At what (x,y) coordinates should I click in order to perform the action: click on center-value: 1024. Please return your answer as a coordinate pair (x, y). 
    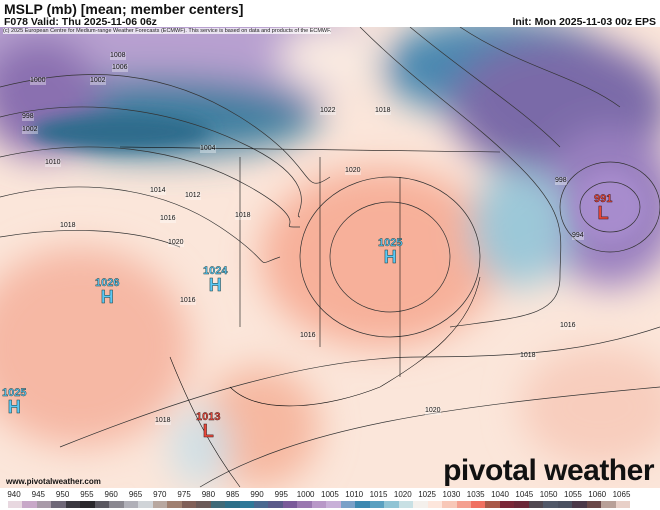
    Looking at the image, I should click on (215, 271).